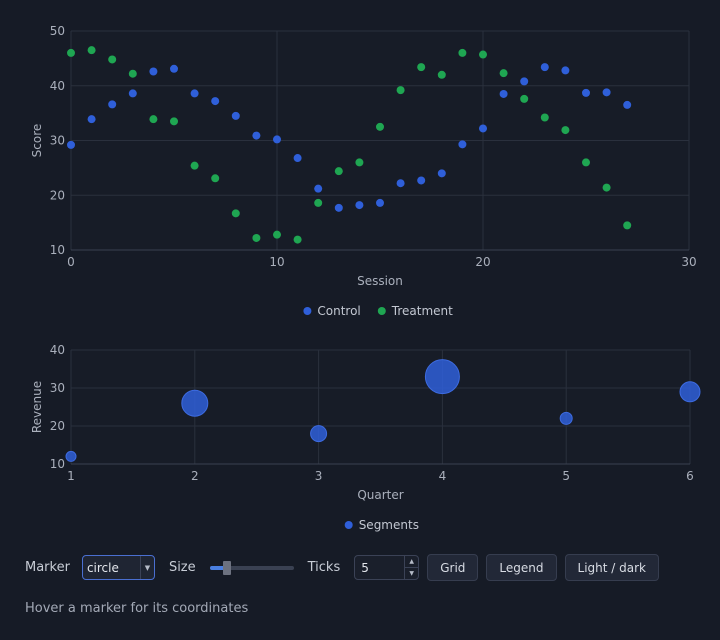 The width and height of the screenshot is (720, 640). What do you see at coordinates (380, 281) in the screenshot?
I see `x-axis-label: Session` at bounding box center [380, 281].